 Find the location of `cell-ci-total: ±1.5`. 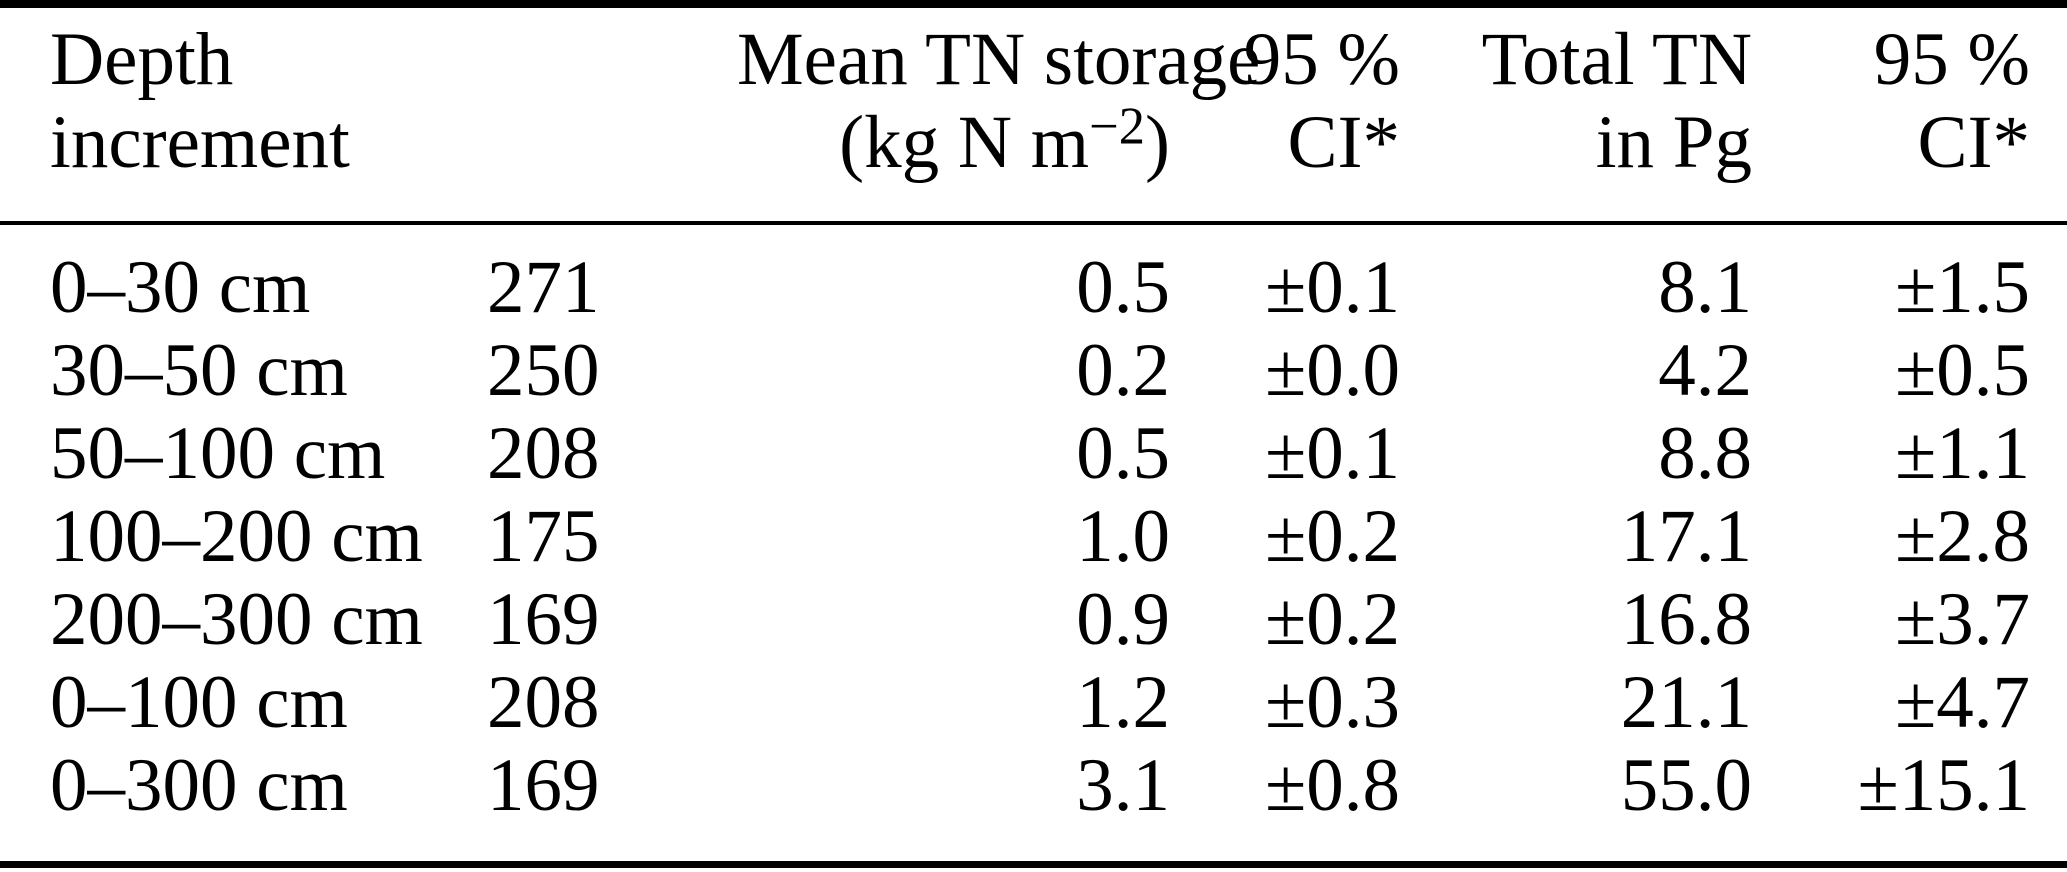

cell-ci-total: ±1.5 is located at coordinates (1962, 287).